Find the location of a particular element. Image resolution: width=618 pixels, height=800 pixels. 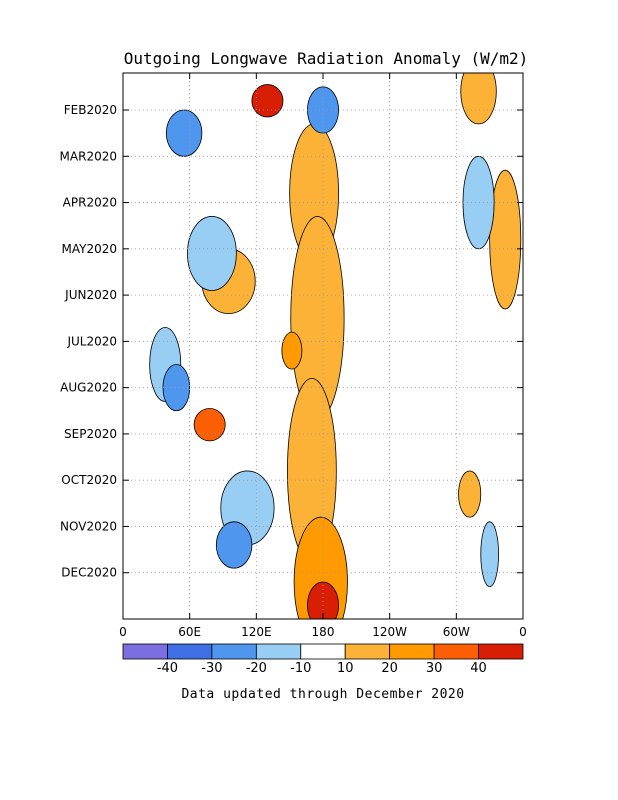

colorbar-label: 40 is located at coordinates (478, 668).